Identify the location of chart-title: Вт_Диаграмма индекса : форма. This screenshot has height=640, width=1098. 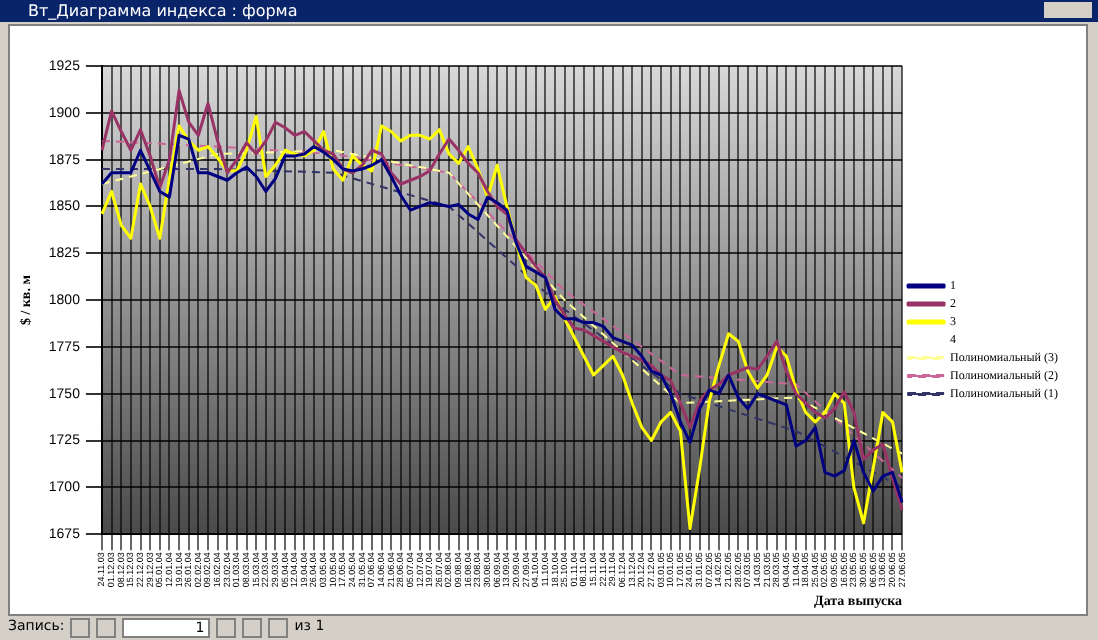
(163, 11).